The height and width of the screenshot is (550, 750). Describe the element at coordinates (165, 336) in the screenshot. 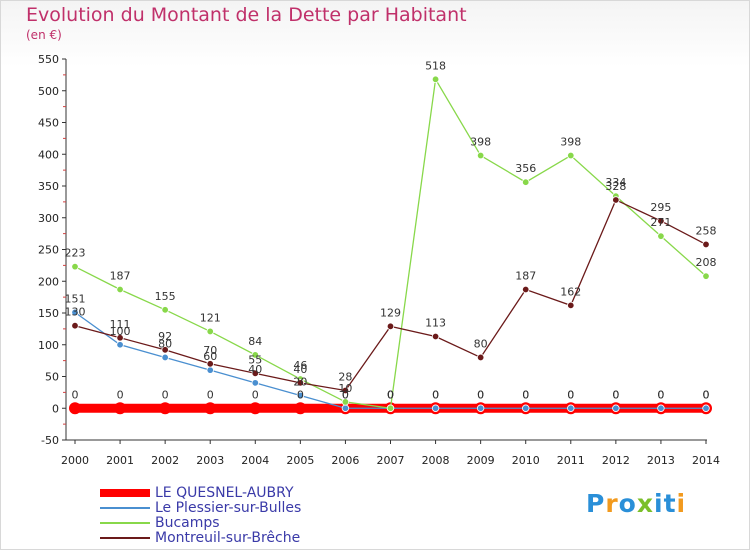

I see `data-label: 92` at that location.